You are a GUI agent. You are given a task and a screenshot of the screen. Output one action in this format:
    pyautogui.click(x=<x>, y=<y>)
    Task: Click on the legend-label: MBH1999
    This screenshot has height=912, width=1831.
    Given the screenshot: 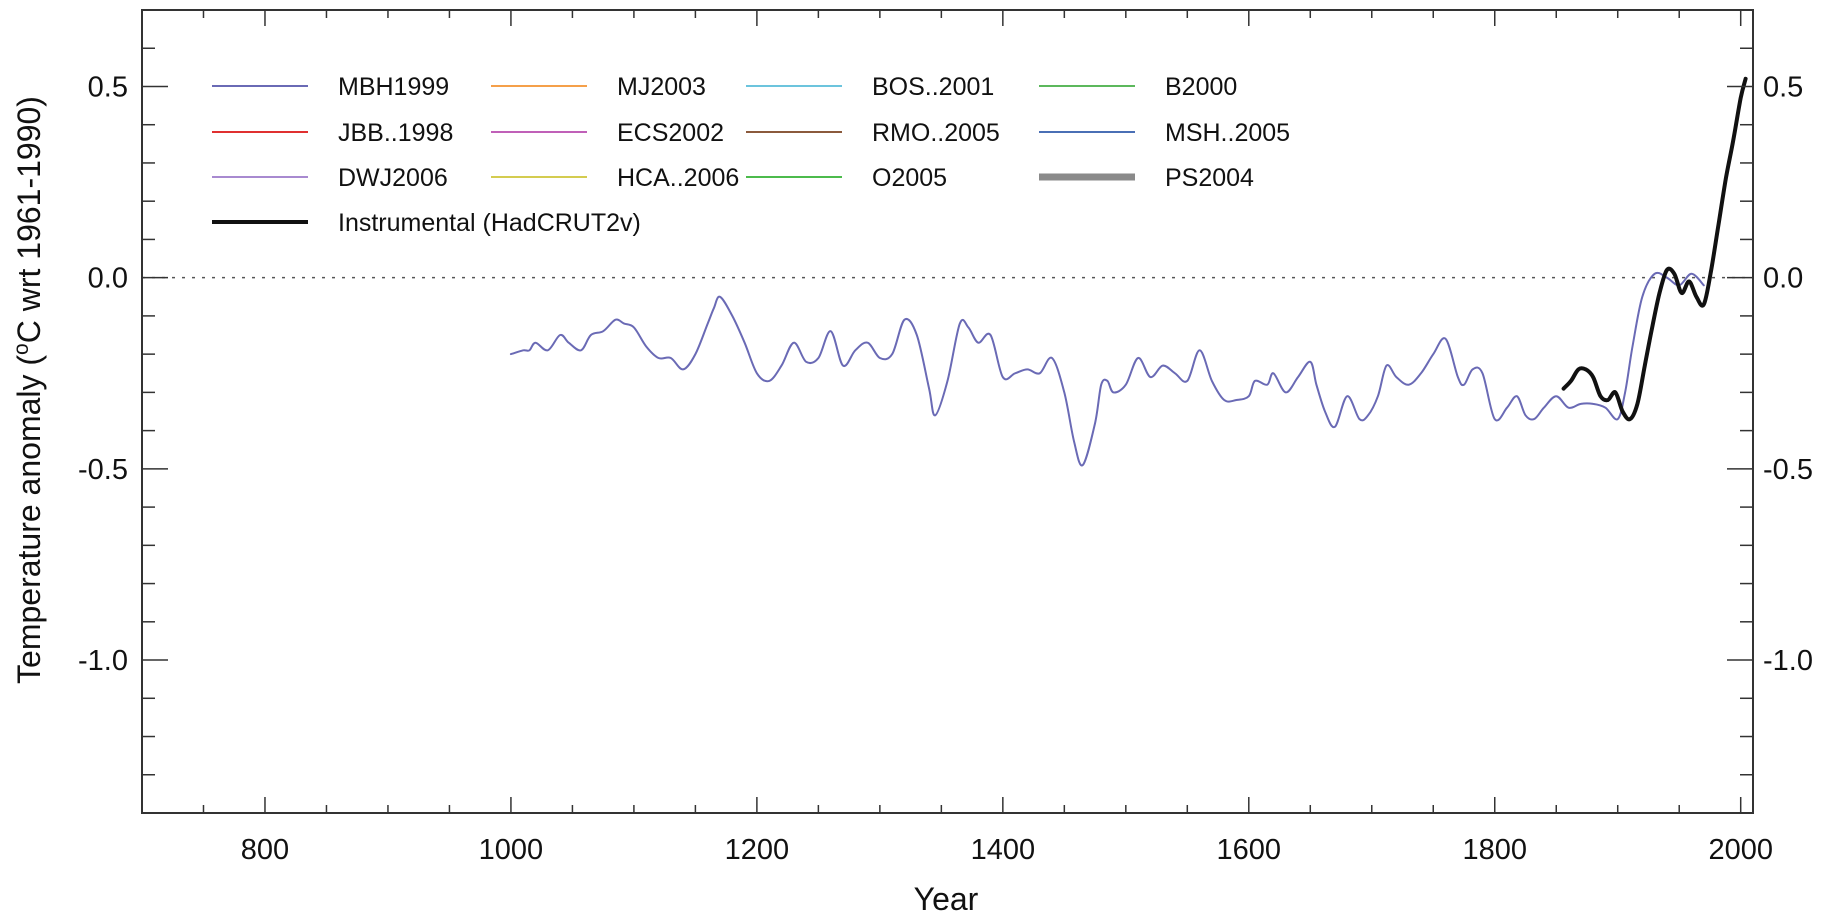 What is the action you would take?
    pyautogui.click(x=393, y=87)
    